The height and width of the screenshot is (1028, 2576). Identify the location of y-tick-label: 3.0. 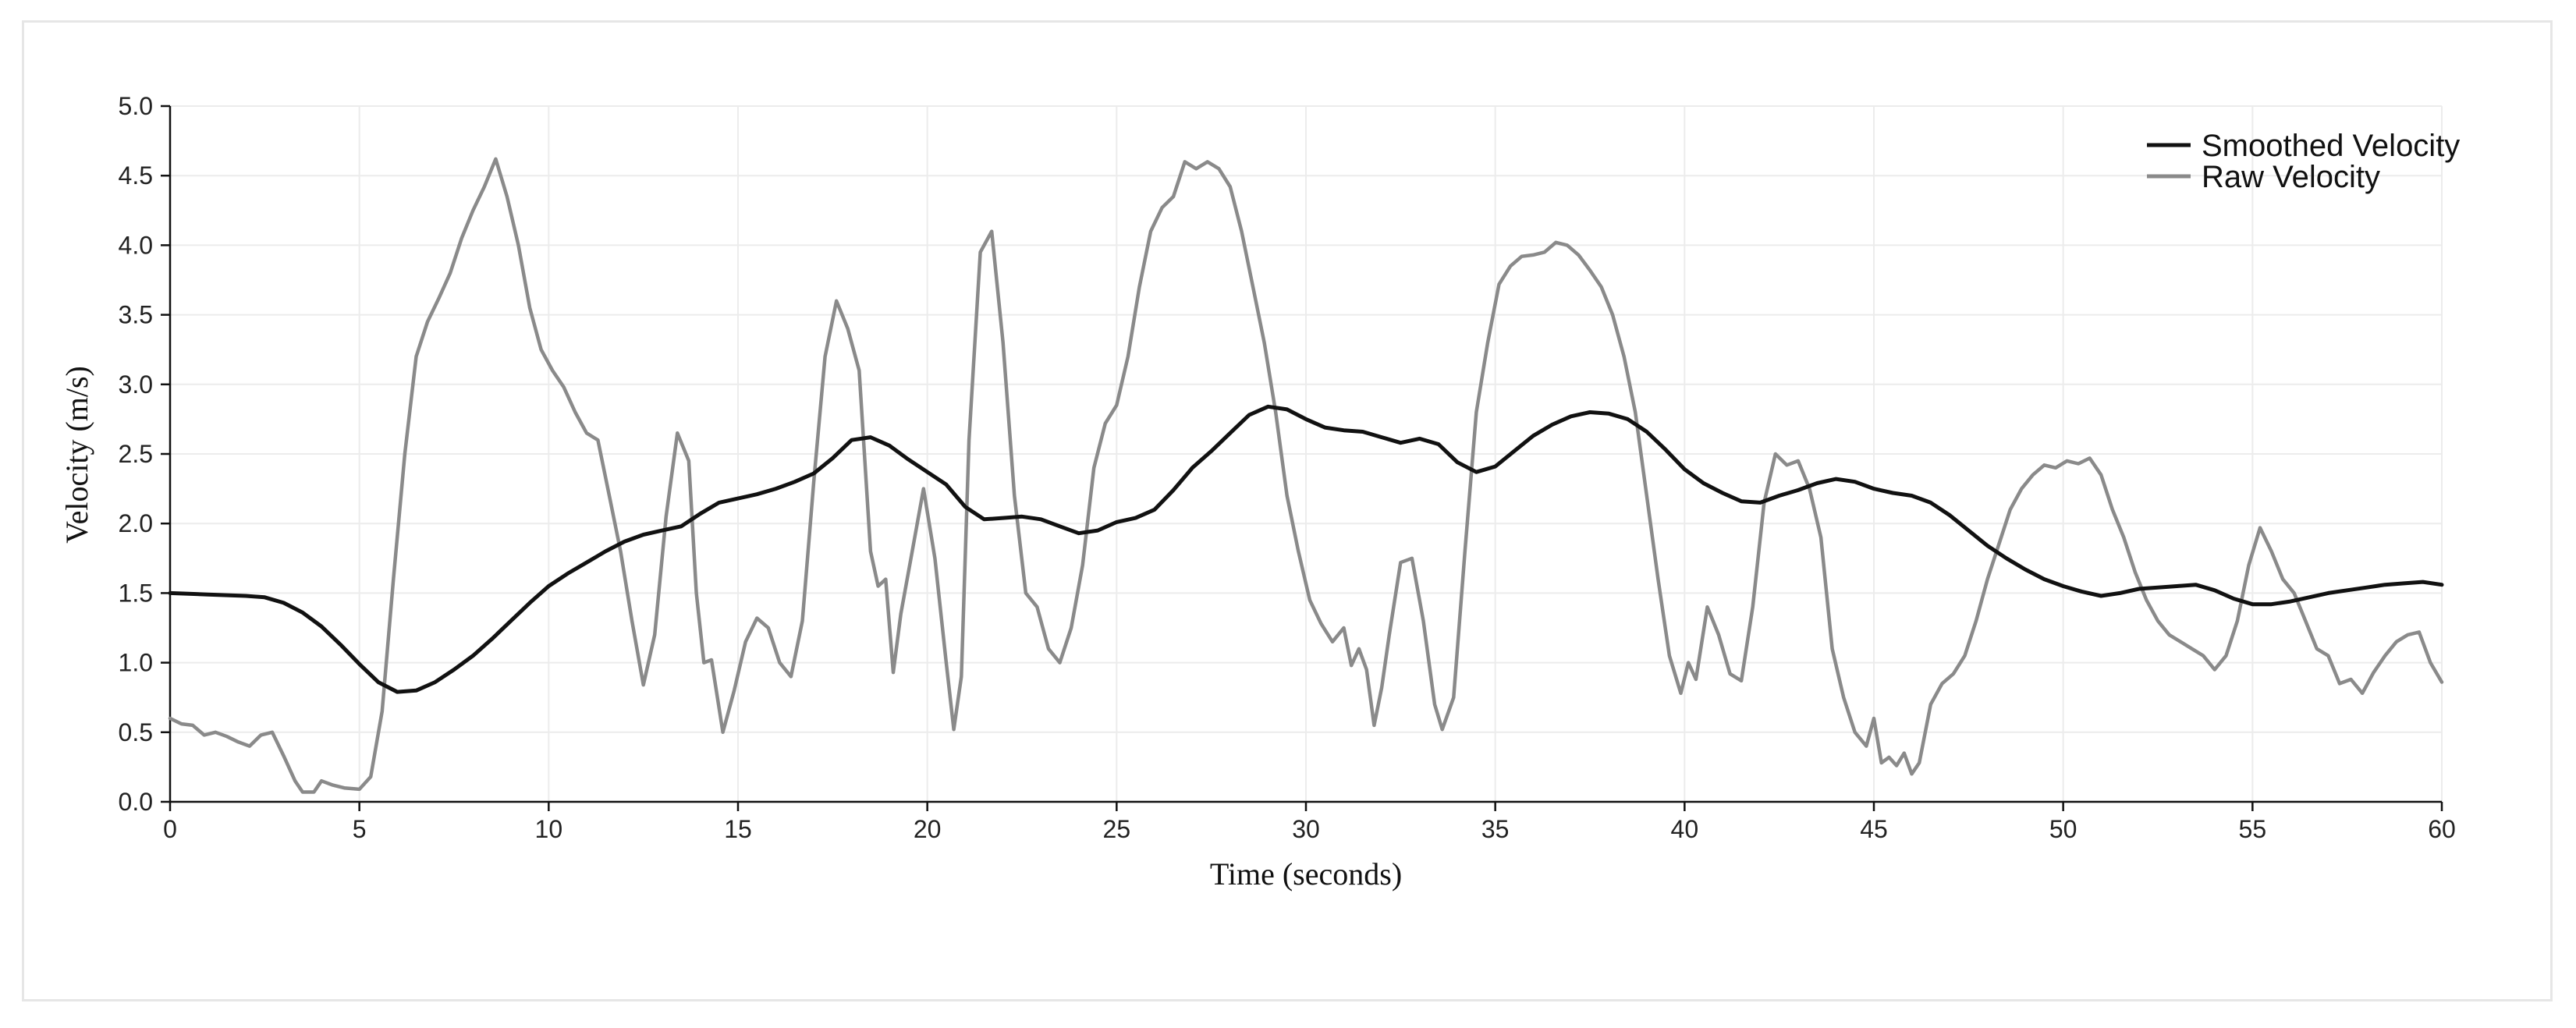
(136, 385).